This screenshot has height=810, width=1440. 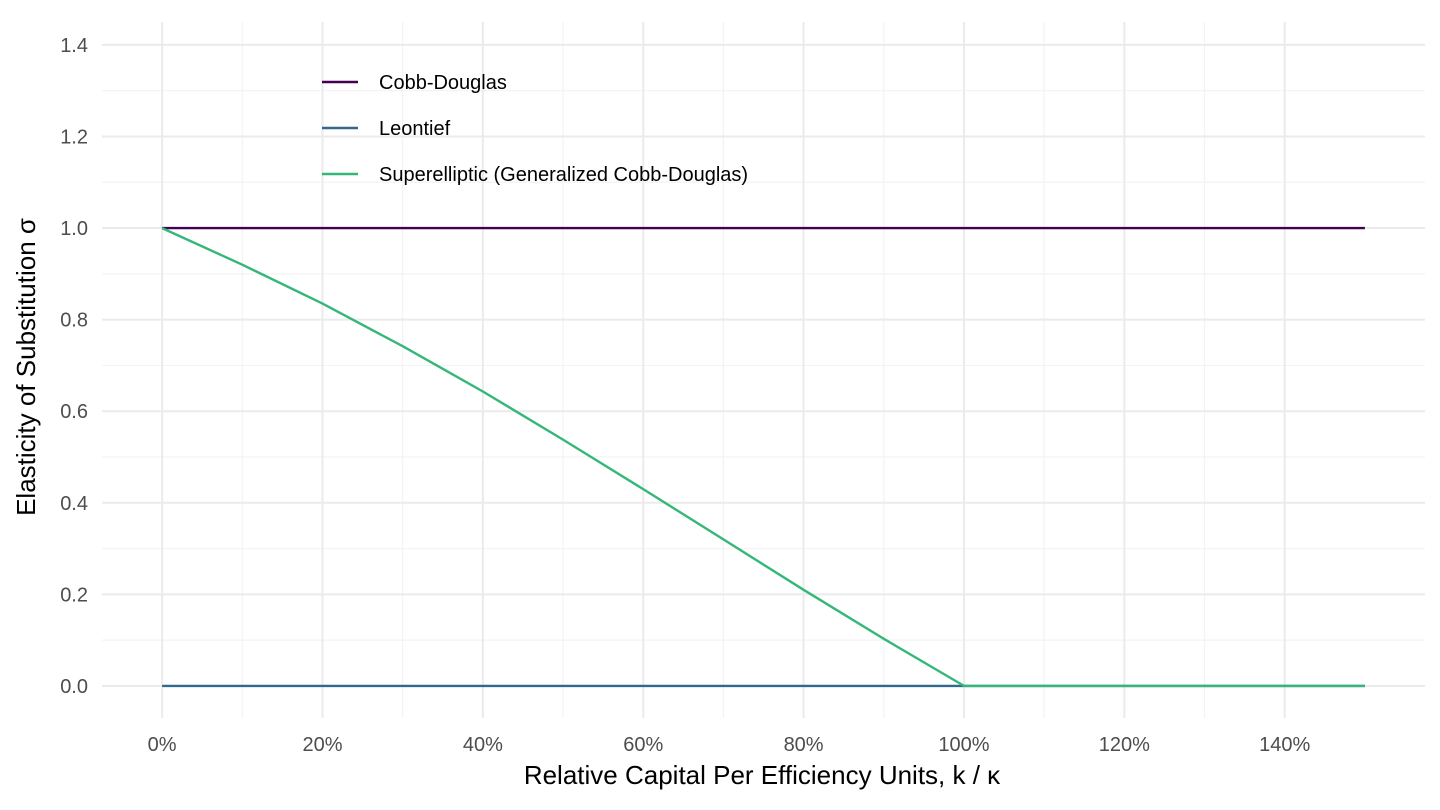 I want to click on x-tick-label: 20%, so click(x=322, y=745).